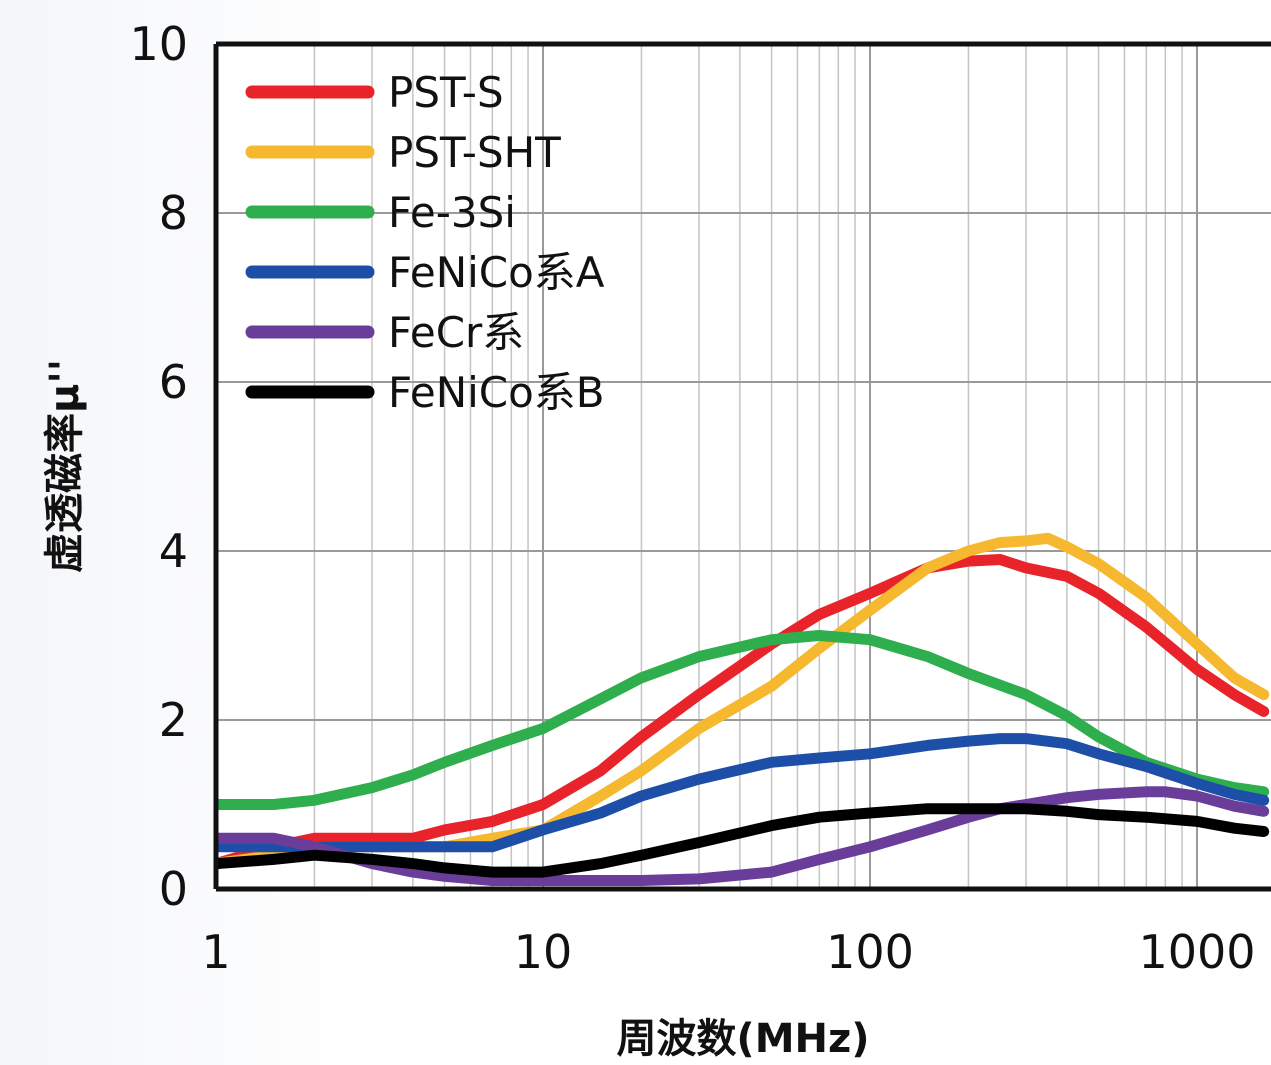  Describe the element at coordinates (496, 392) in the screenshot. I see `legend-label: FeNiCo系B` at that location.